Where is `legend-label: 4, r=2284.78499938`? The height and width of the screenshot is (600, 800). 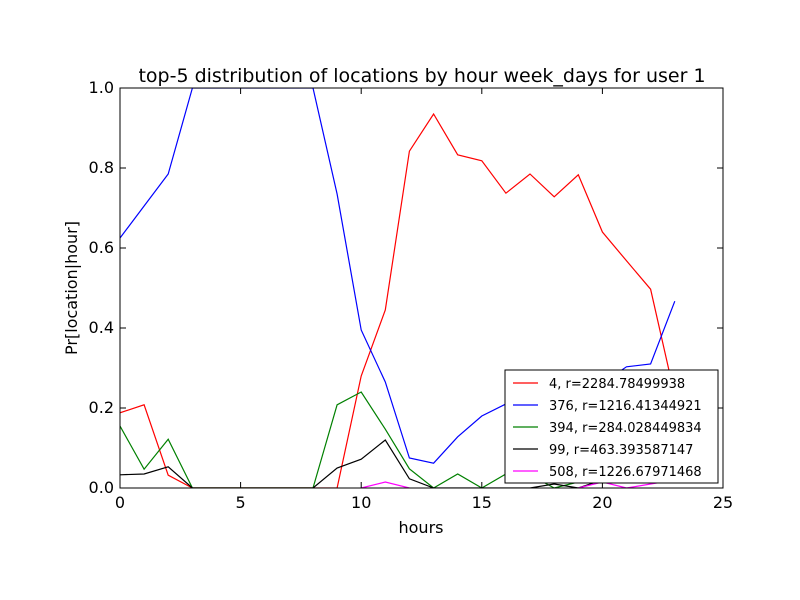 legend-label: 4, r=2284.78499938 is located at coordinates (617, 384).